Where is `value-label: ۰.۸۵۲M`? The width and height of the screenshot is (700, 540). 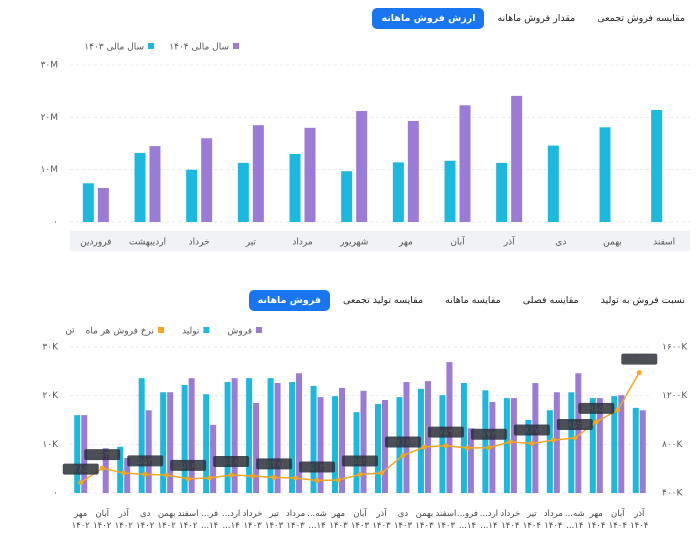
value-label: ۰.۸۵۲M is located at coordinates (575, 426).